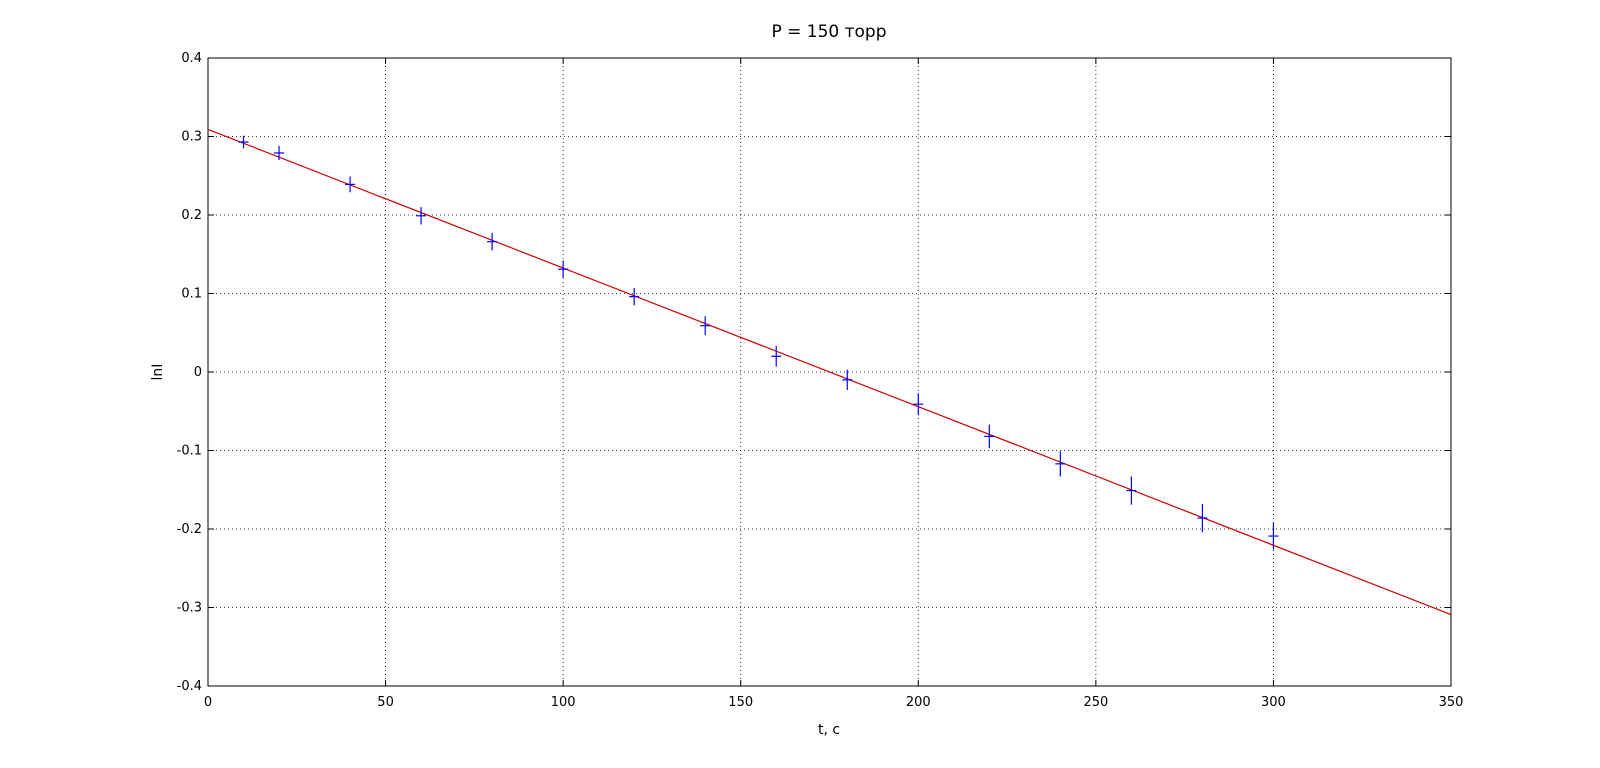 This screenshot has width=1600, height=768. Describe the element at coordinates (829, 730) in the screenshot. I see `x-axis-label: t, c` at that location.